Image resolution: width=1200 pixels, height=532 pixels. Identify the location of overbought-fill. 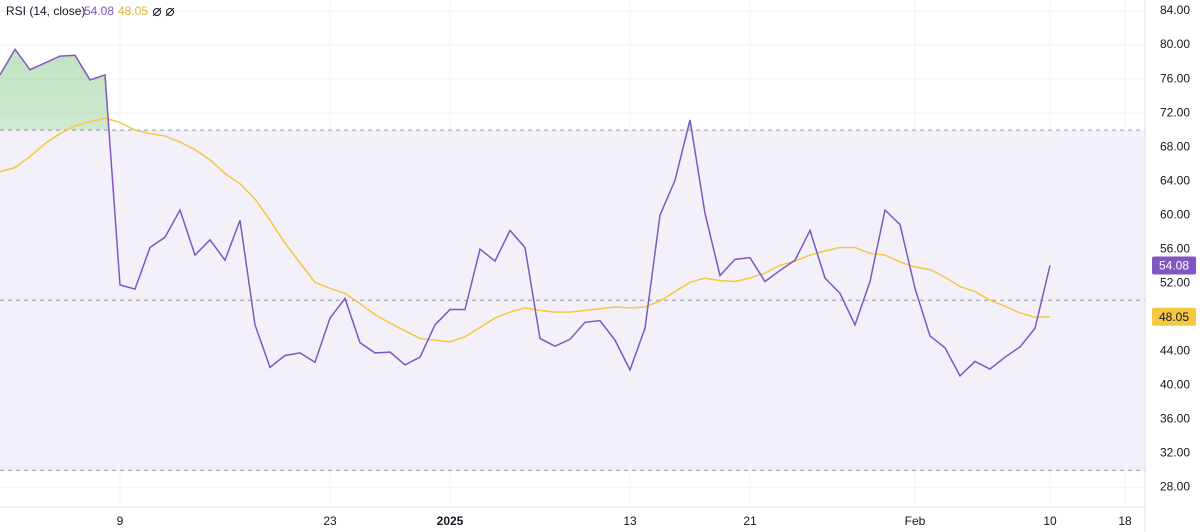
(525, 90).